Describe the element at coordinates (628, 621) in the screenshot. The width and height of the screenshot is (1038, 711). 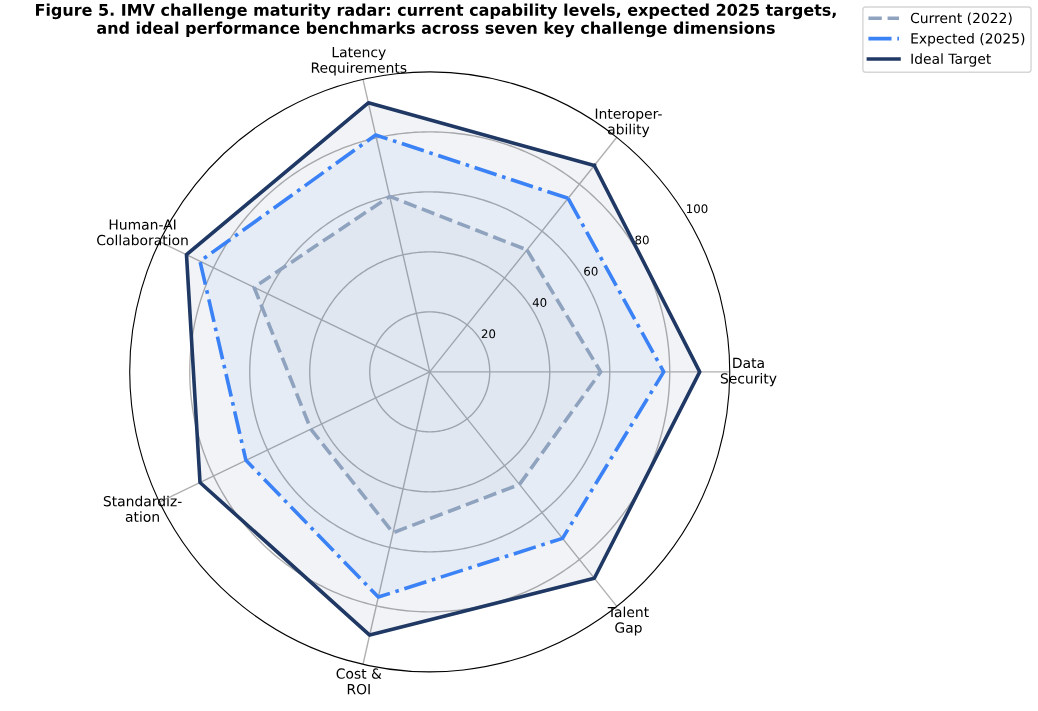
I see `spoke-label: Talent Gap` at that location.